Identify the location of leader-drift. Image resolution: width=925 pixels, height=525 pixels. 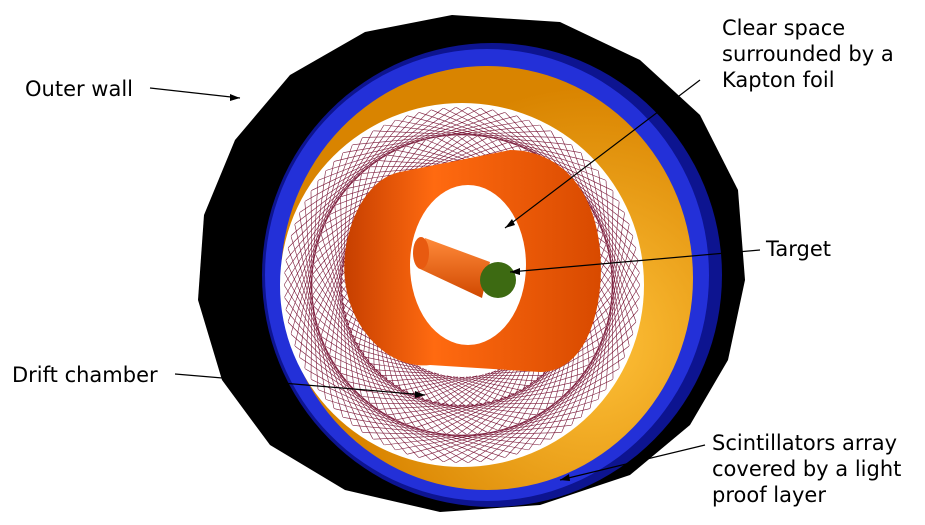
(300, 384).